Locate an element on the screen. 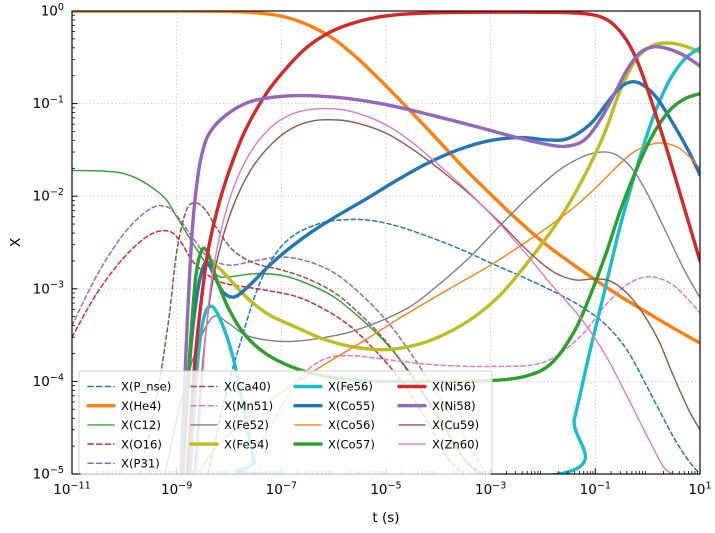 The height and width of the screenshot is (533, 715). legend-entry-co57: X(Co57) is located at coordinates (334, 444).